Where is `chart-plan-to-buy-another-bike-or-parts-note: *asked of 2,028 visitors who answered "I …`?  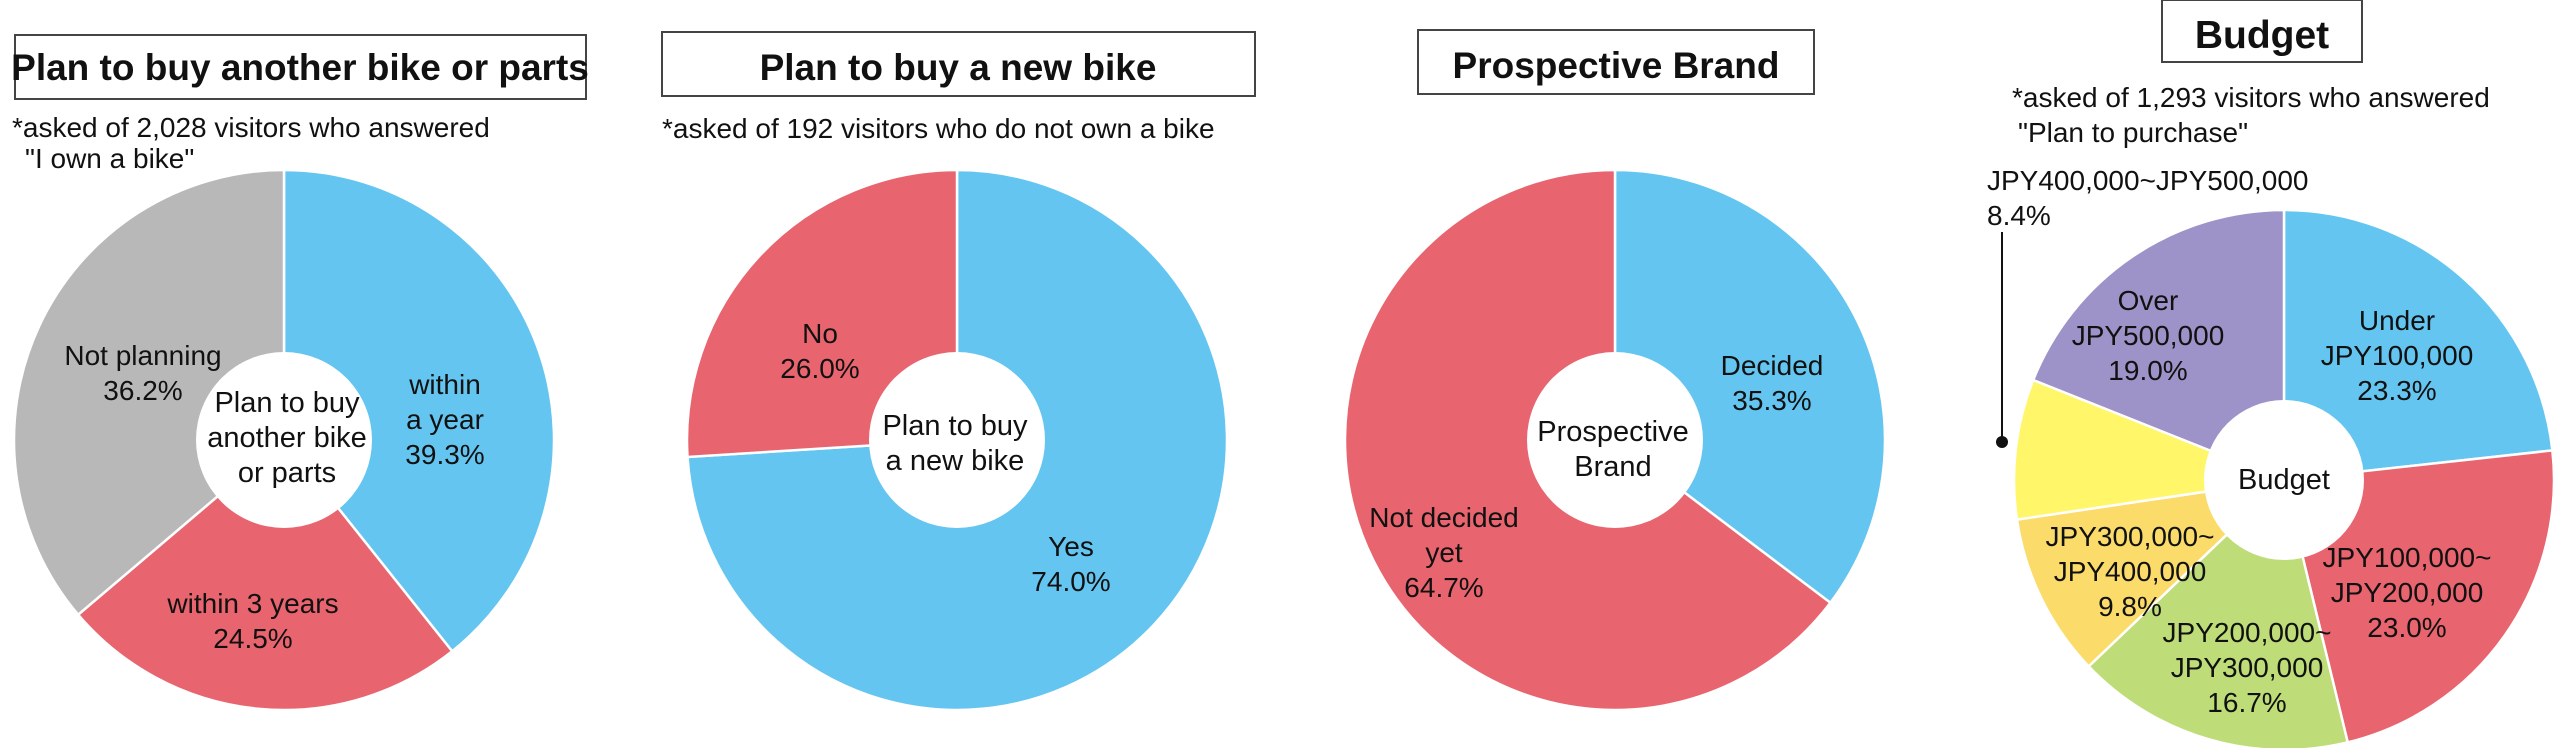
chart-plan-to-buy-another-bike-or-parts-note: *asked of 2,028 visitors who answered "I … is located at coordinates (251, 143).